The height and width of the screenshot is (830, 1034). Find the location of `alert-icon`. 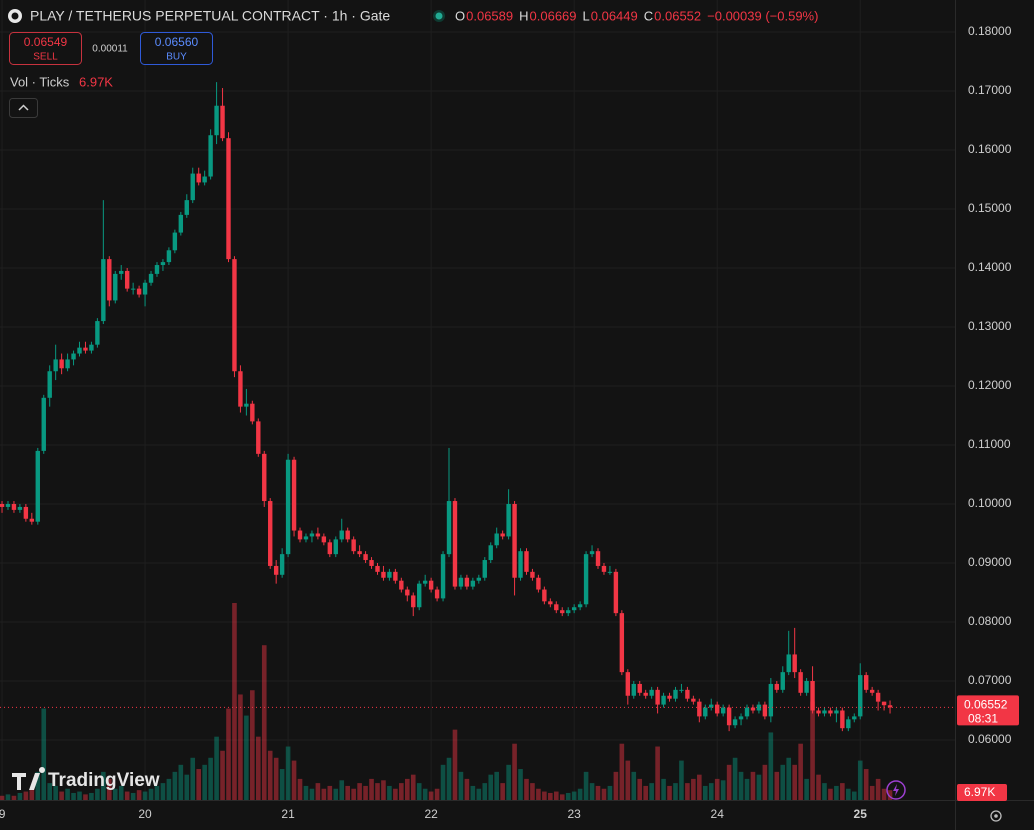

alert-icon is located at coordinates (896, 790).